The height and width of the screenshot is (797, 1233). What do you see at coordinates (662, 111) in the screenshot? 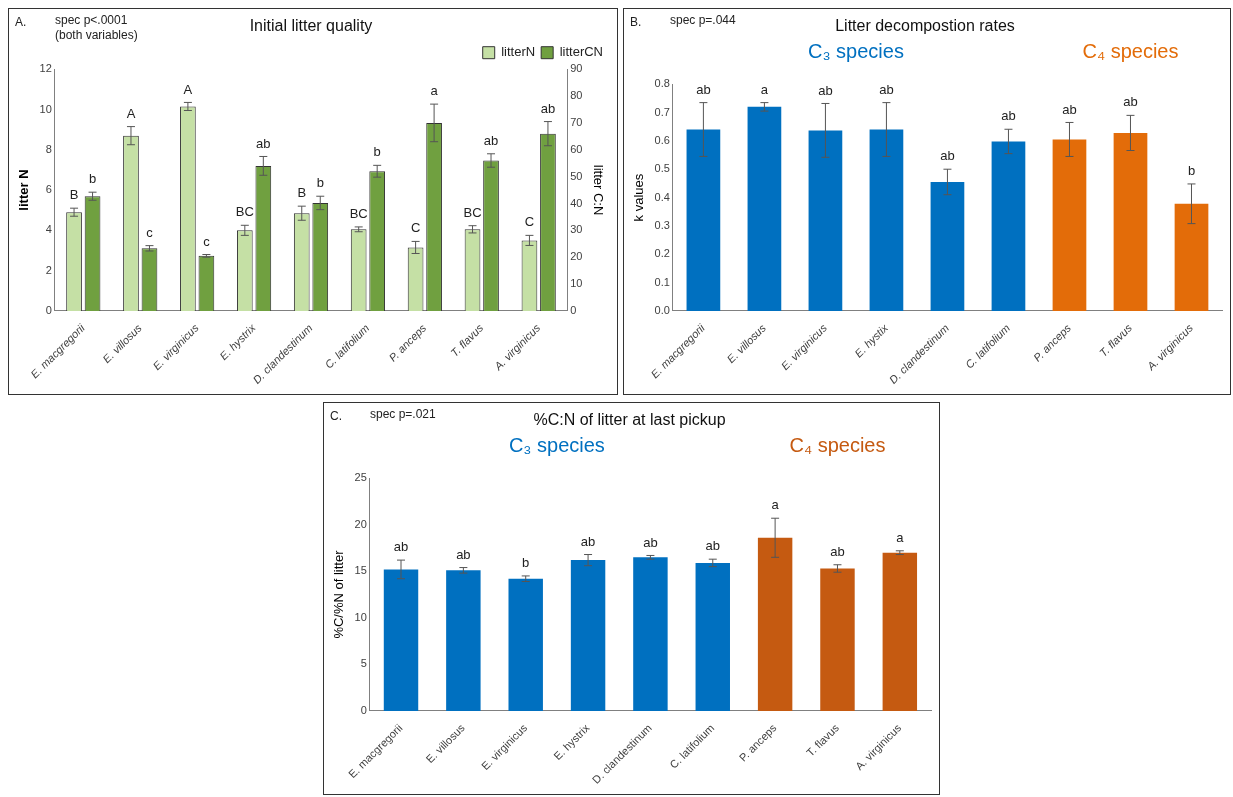
I see `y-tick-label: 0.7` at bounding box center [662, 111].